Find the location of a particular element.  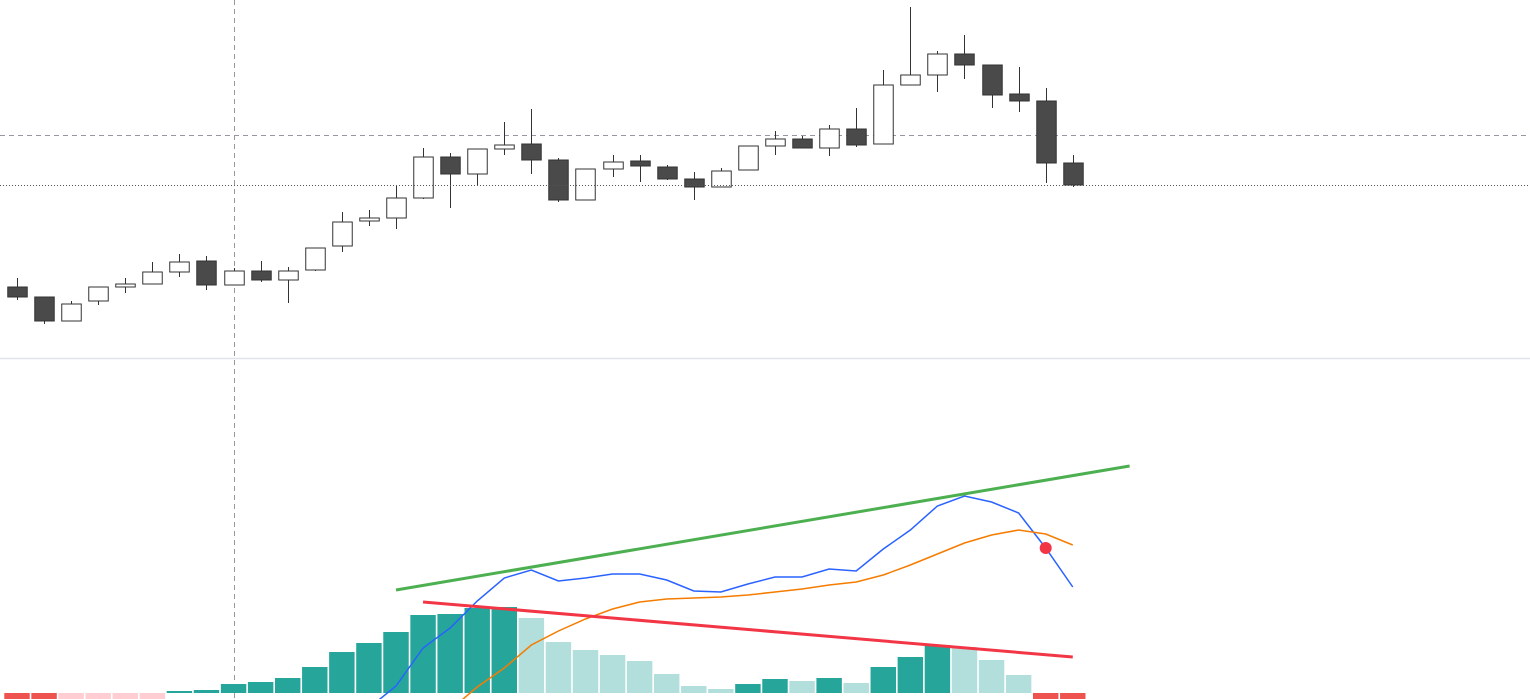

cross-marker is located at coordinates (1045, 548).